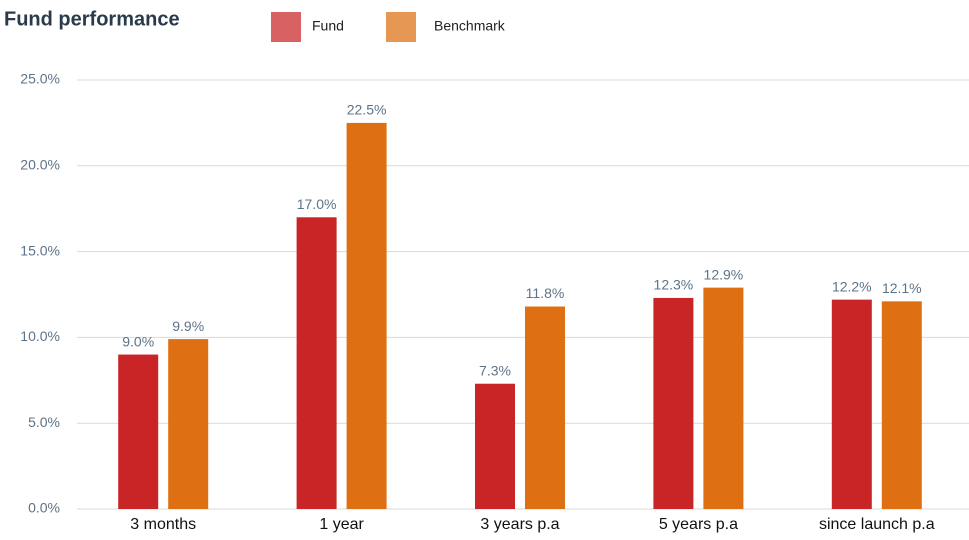 This screenshot has width=969, height=540. I want to click on value-label: 11.8%, so click(545, 293).